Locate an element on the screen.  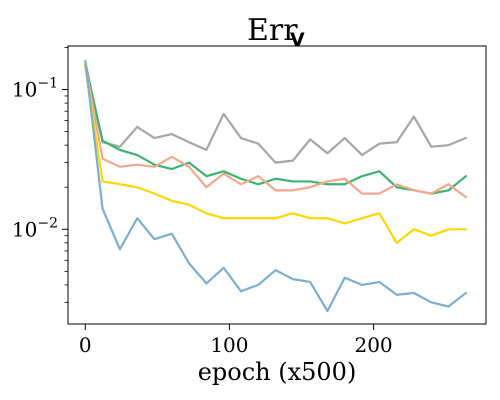
x-tick-label: 0 is located at coordinates (85, 345).